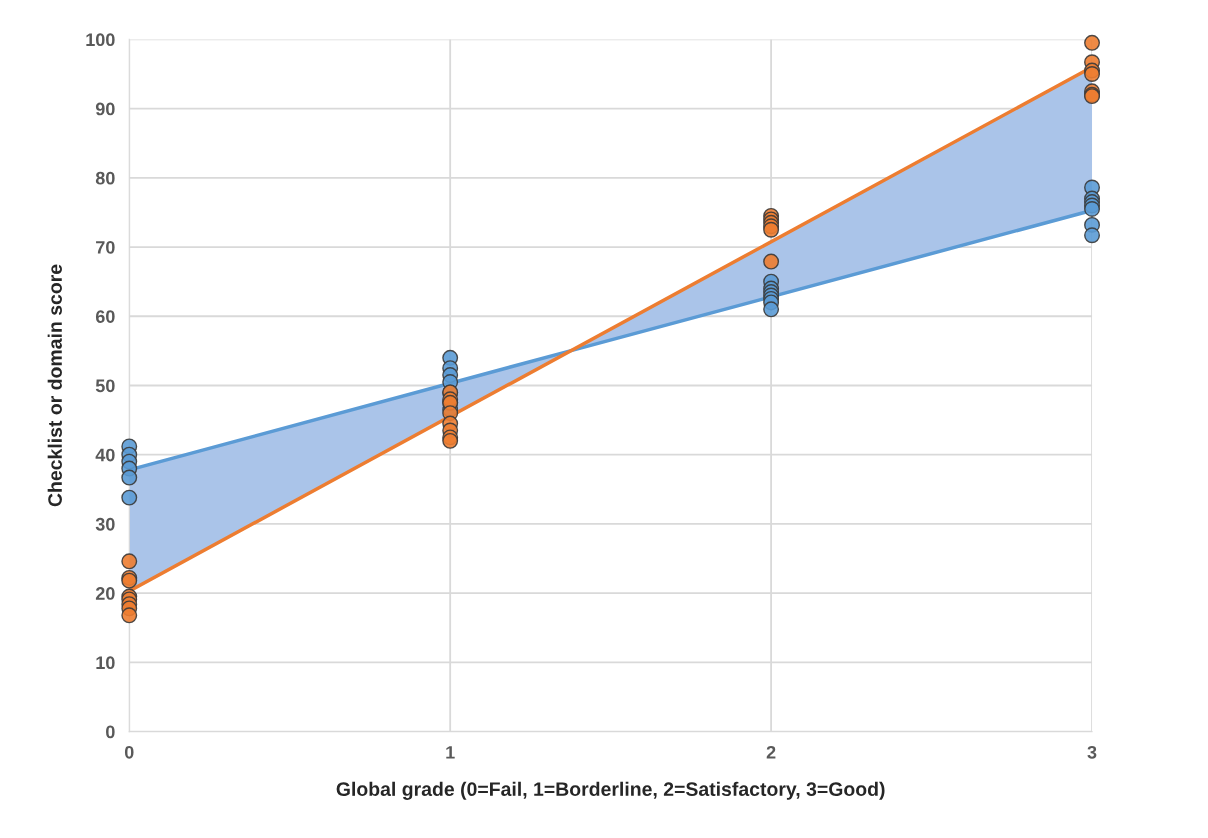 This screenshot has height=838, width=1208. I want to click on y-tick-label: 50, so click(105, 386).